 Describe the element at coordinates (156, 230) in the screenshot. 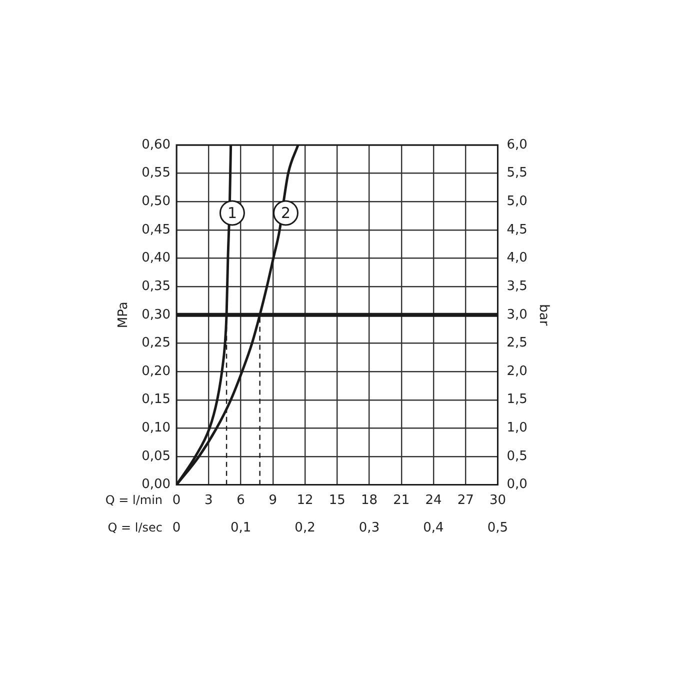

I see `y-tick-label: 0,45` at that location.